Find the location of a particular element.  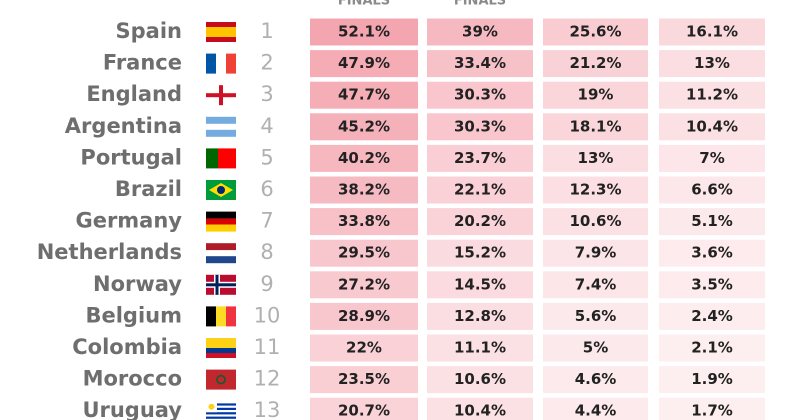

cell-value: 1.9% is located at coordinates (712, 379).